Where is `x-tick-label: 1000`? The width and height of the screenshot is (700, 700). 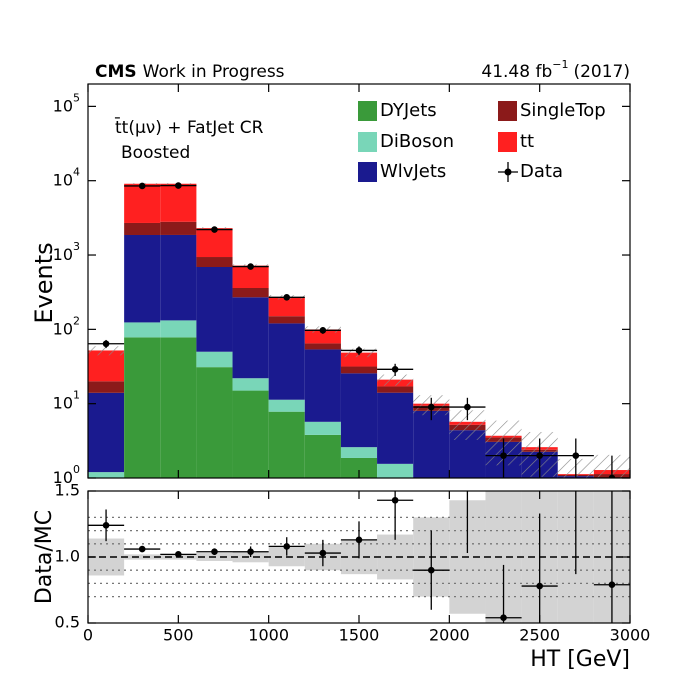 x-tick-label: 1000 is located at coordinates (268, 635).